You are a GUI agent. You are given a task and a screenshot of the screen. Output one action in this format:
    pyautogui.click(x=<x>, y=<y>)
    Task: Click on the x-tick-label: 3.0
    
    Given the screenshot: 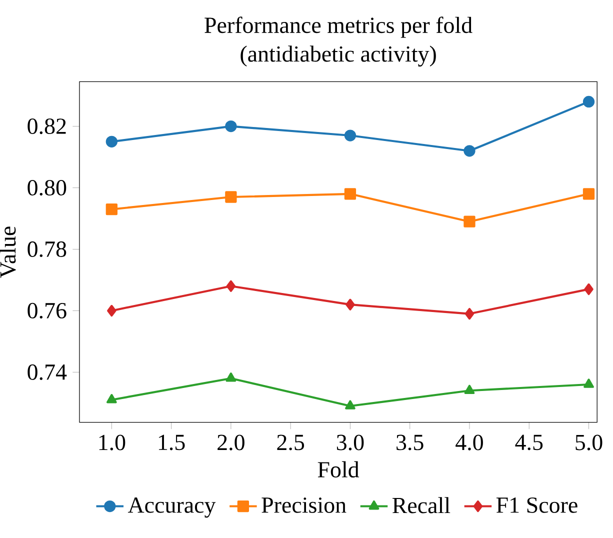 What is the action you would take?
    pyautogui.click(x=350, y=442)
    